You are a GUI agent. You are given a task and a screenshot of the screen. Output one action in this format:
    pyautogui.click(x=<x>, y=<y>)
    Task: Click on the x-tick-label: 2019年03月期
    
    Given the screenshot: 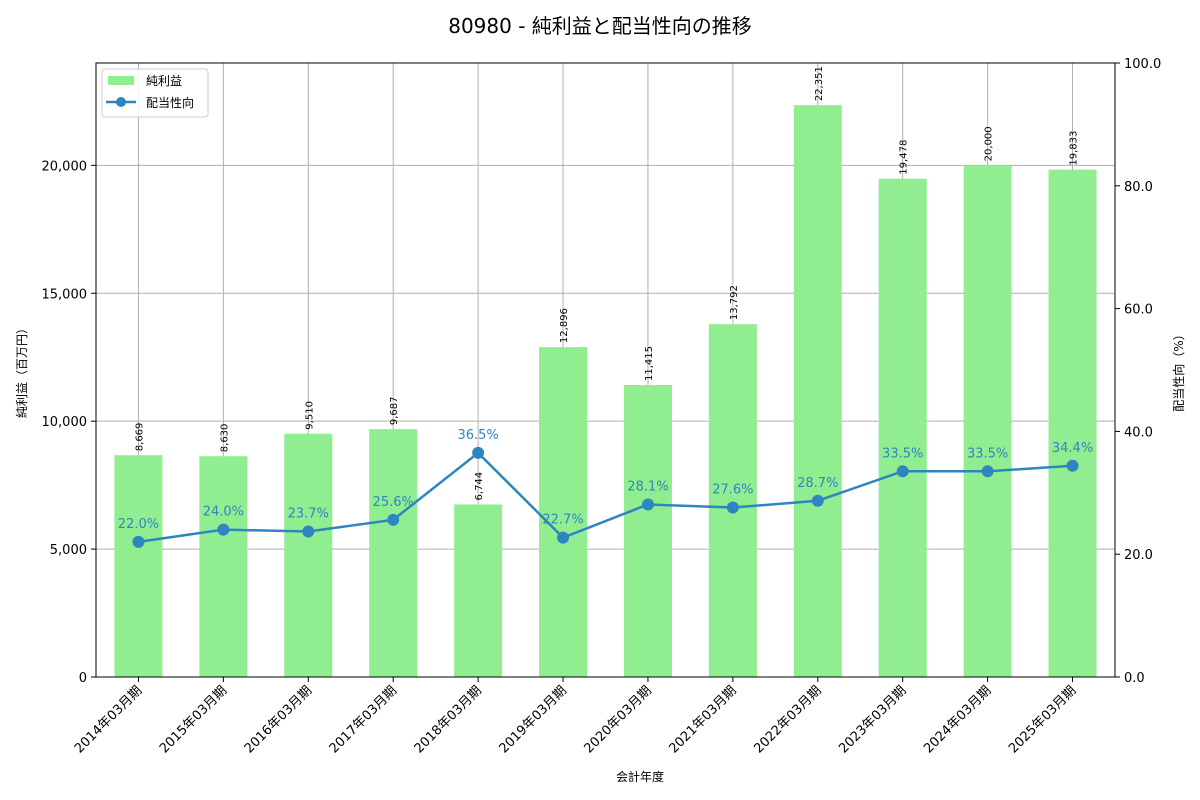 What is the action you would take?
    pyautogui.click(x=533, y=719)
    